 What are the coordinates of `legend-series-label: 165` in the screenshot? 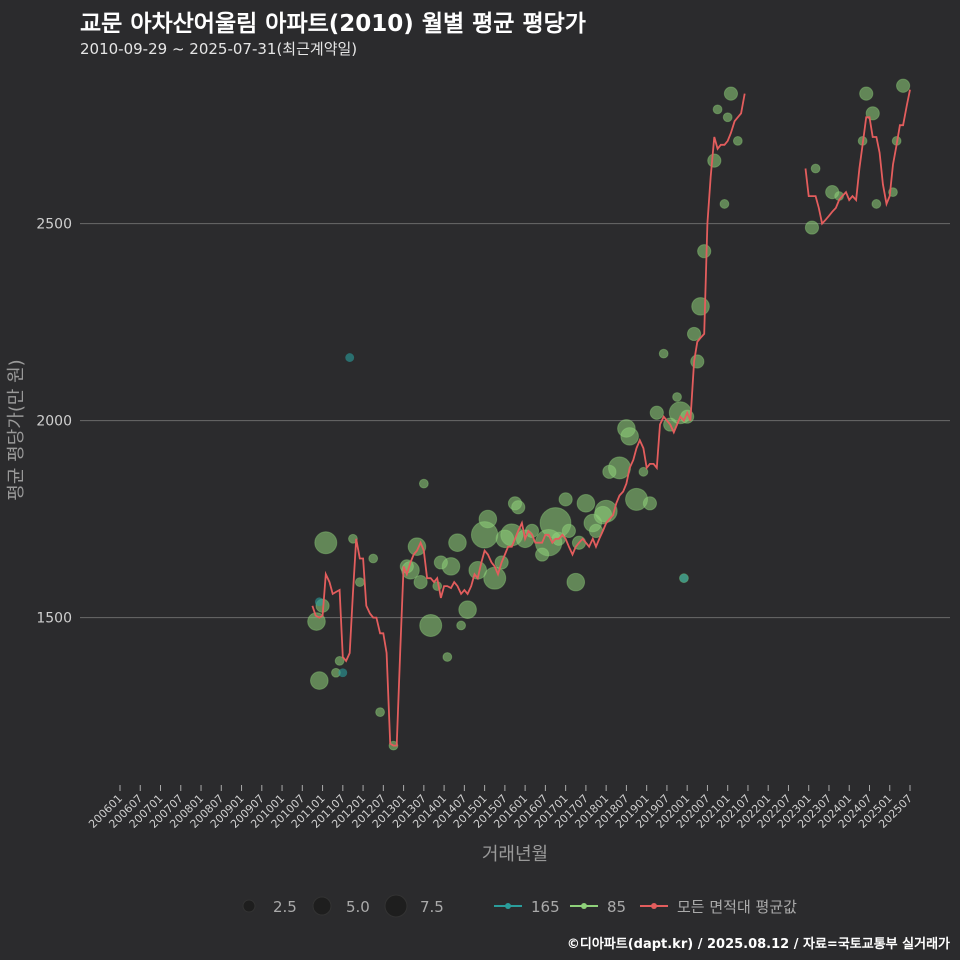 It's located at (545, 907).